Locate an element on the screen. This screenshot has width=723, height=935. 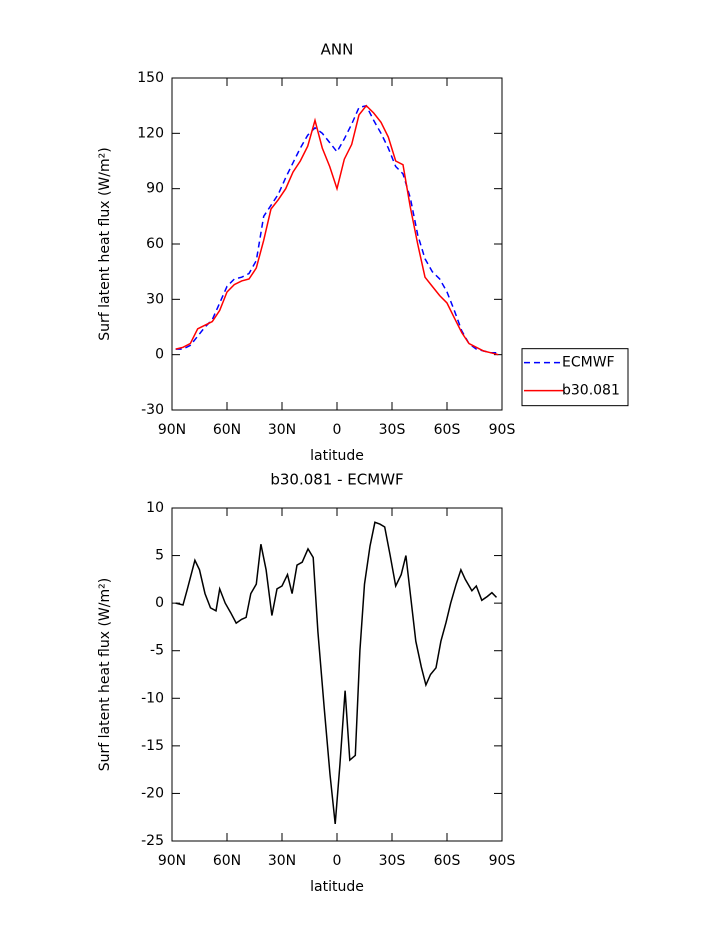
y-tick-label: -10 is located at coordinates (152, 698).